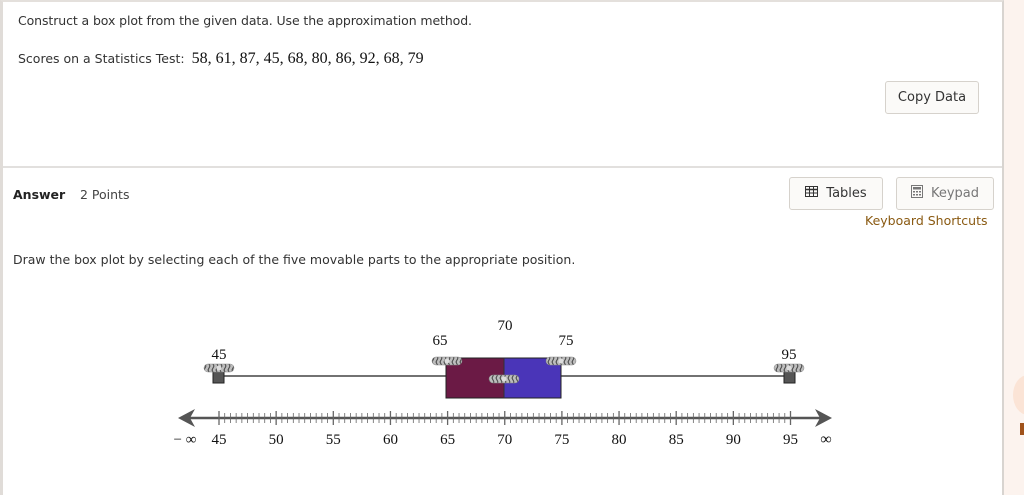  I want to click on tables-label: Tables, so click(846, 193).